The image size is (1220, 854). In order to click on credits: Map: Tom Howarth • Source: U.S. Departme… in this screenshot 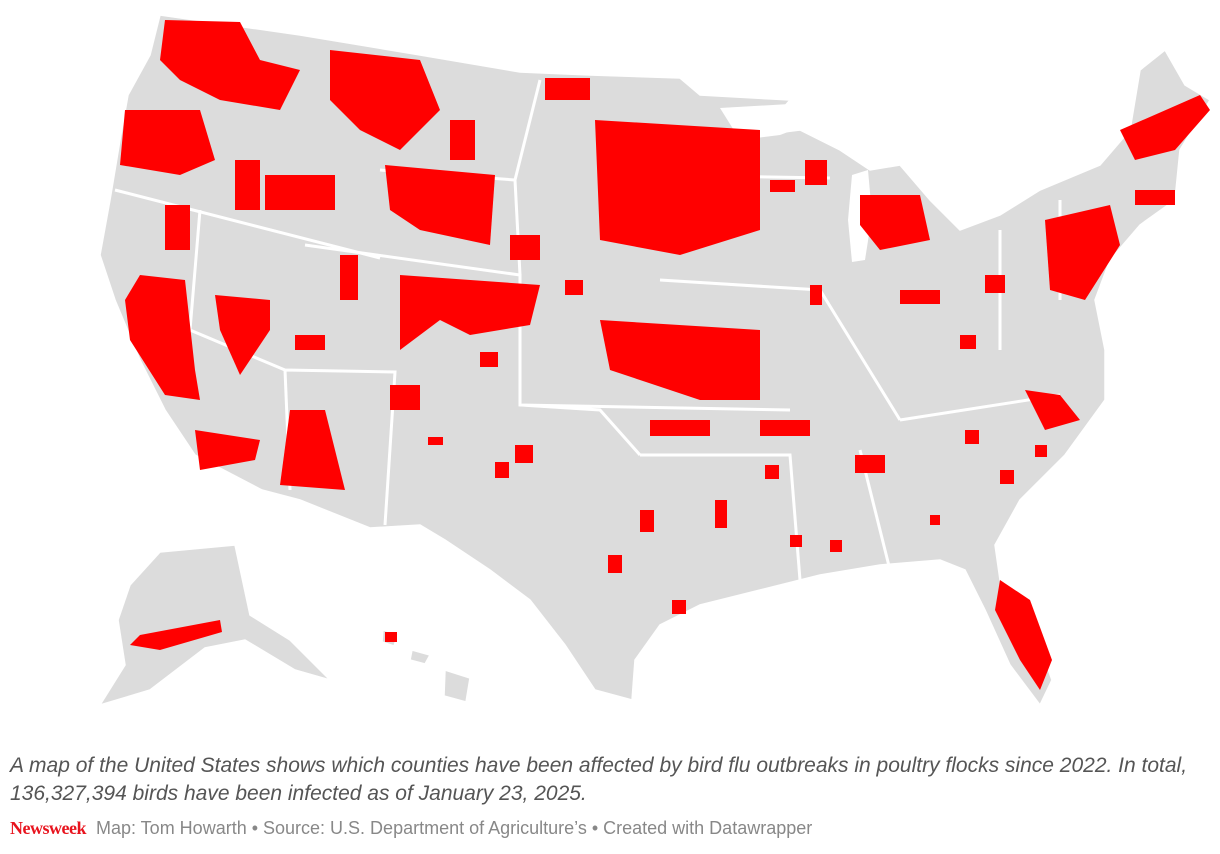, I will do `click(454, 828)`.